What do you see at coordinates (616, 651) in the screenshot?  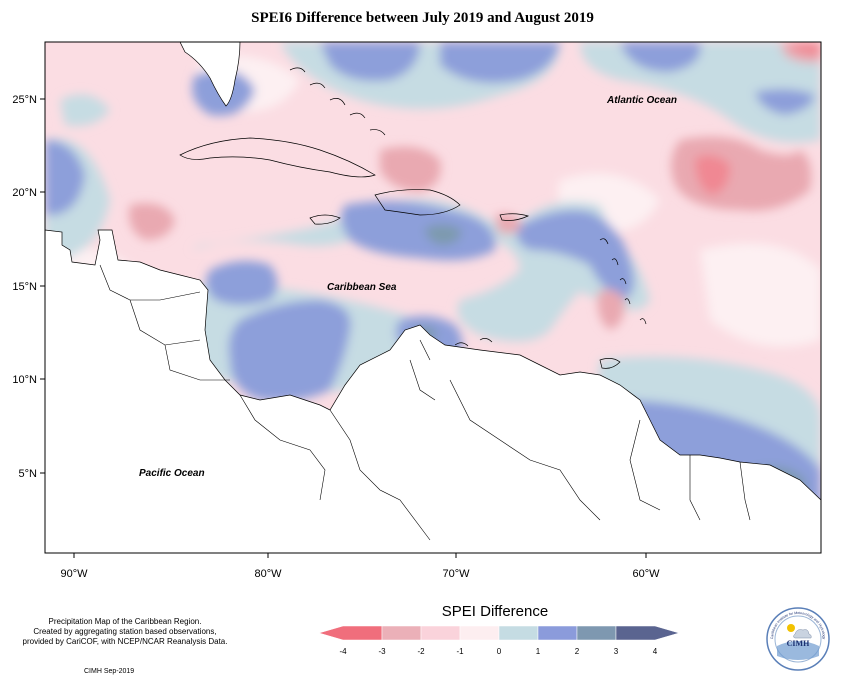 I see `legend-tick-label: 3` at bounding box center [616, 651].